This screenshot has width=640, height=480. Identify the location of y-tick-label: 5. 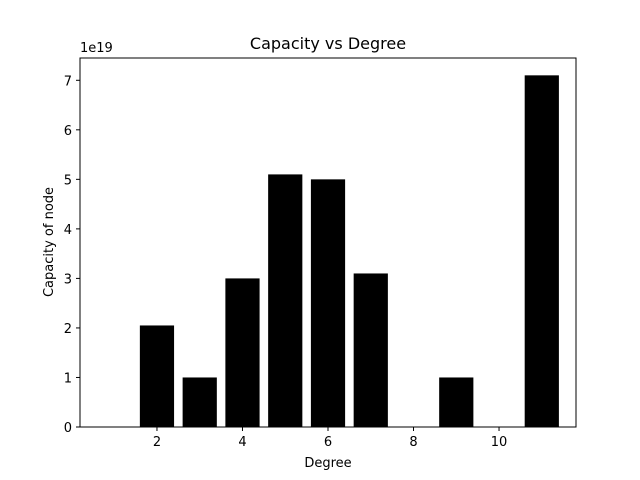
(68, 180).